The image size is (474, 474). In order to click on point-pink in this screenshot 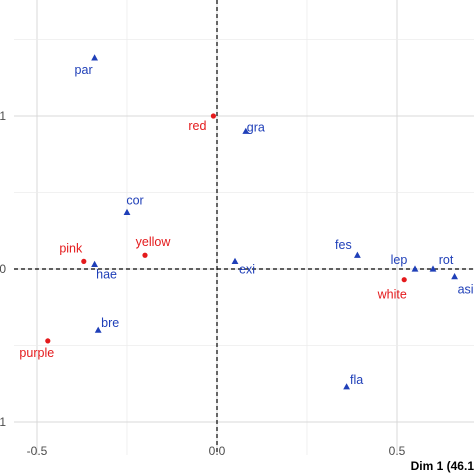, I will do `click(84, 261)`.